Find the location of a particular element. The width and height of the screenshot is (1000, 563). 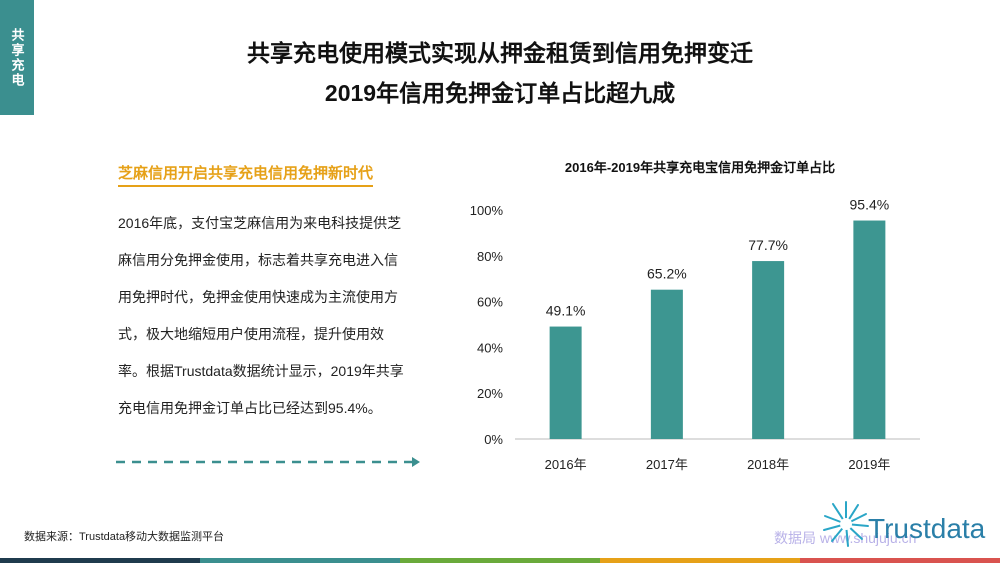

page-subtitle: 2019年信用免押金订单占比超九成 is located at coordinates (500, 93).